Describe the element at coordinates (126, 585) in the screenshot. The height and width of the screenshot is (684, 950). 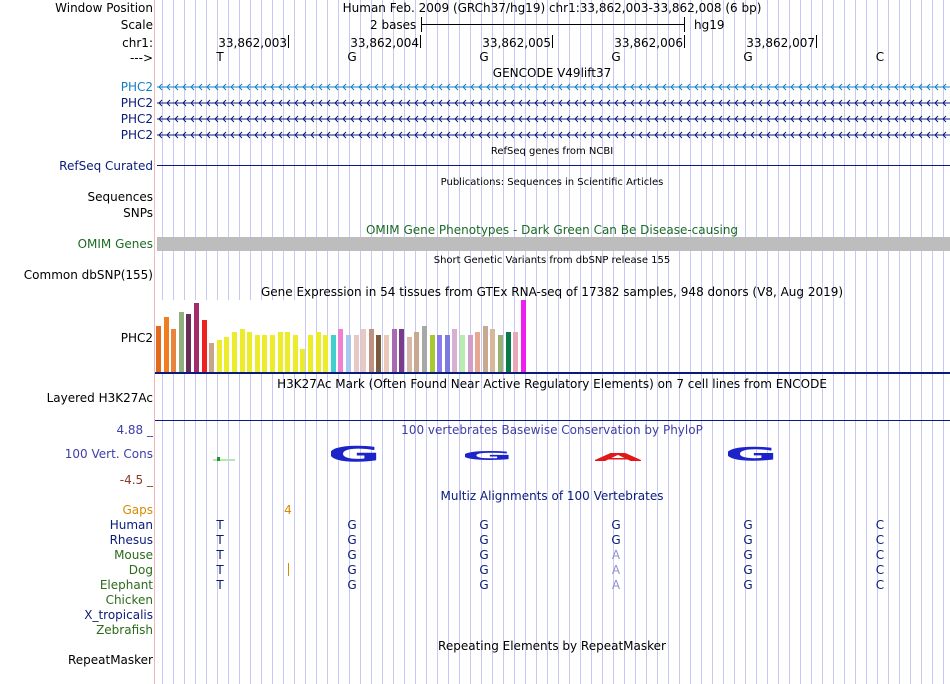
I see `species-label-elephant: Elephant` at that location.